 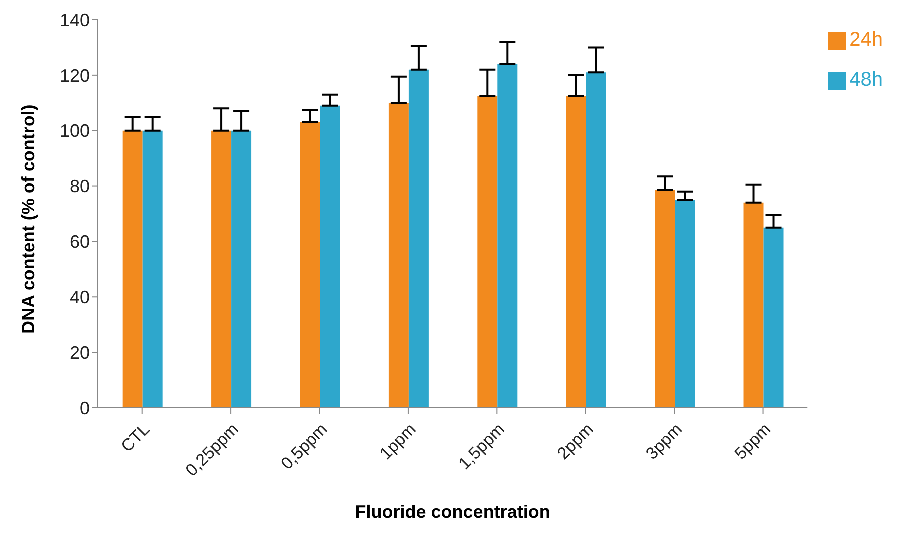 What do you see at coordinates (80, 298) in the screenshot?
I see `y-tick-label: 40` at bounding box center [80, 298].